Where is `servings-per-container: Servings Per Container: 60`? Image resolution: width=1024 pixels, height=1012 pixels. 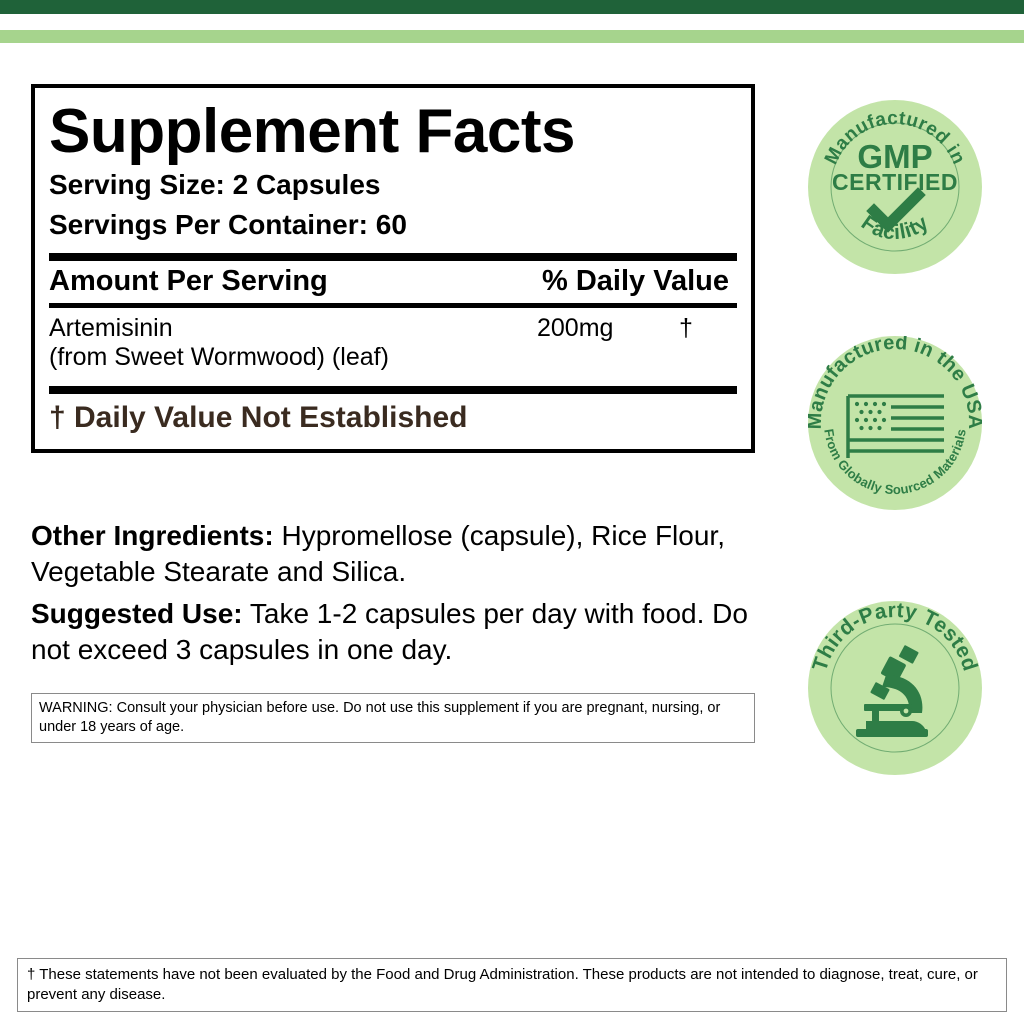 servings-per-container: Servings Per Container: 60 is located at coordinates (228, 224).